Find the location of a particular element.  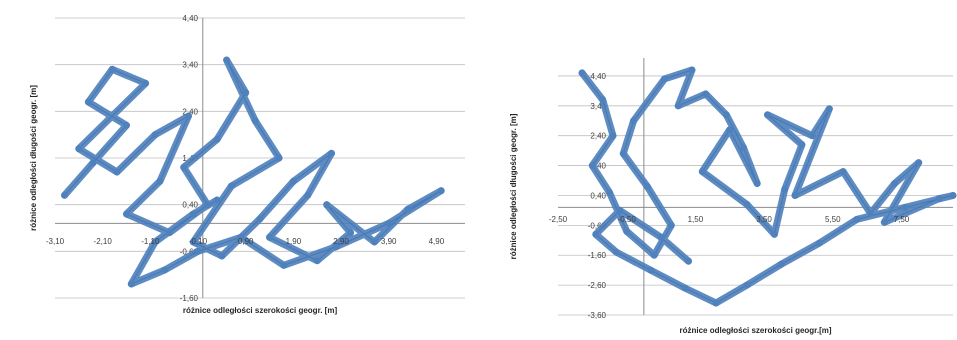

right-y-tick-label: 4,40 is located at coordinates (598, 76).